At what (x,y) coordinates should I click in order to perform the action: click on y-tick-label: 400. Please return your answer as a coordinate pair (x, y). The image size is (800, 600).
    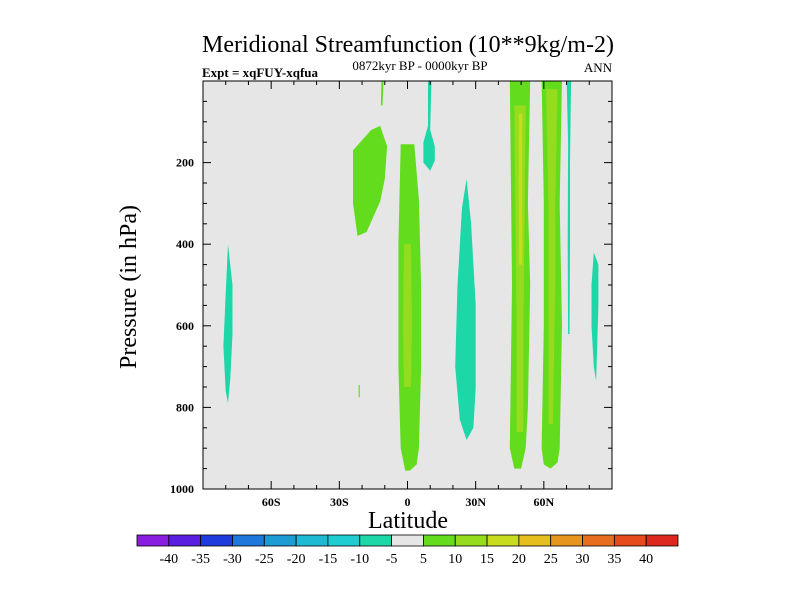
    Looking at the image, I should click on (185, 244).